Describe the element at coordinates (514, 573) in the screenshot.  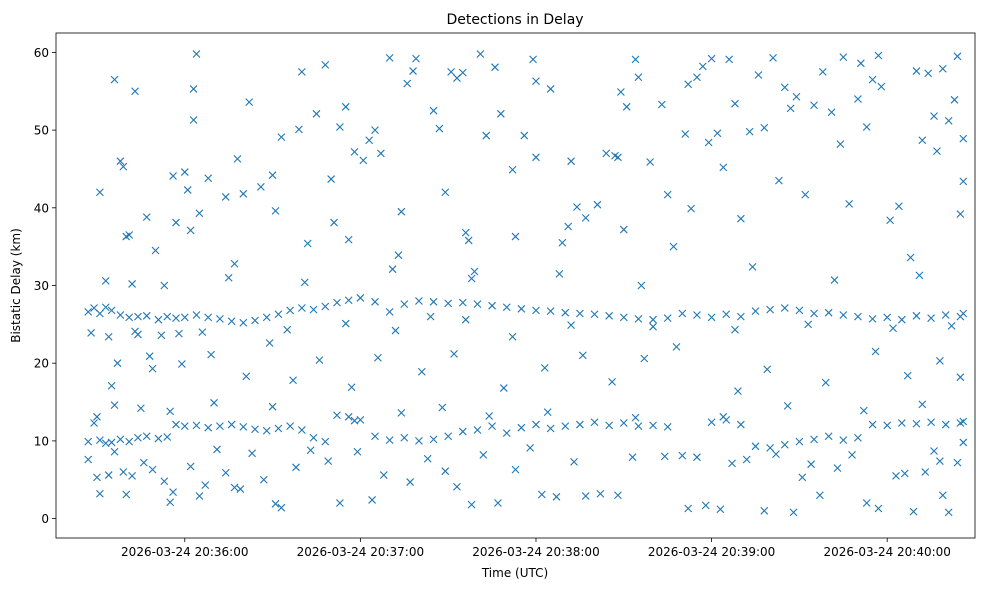
I see `x-axis-label: Time (UTC)` at that location.